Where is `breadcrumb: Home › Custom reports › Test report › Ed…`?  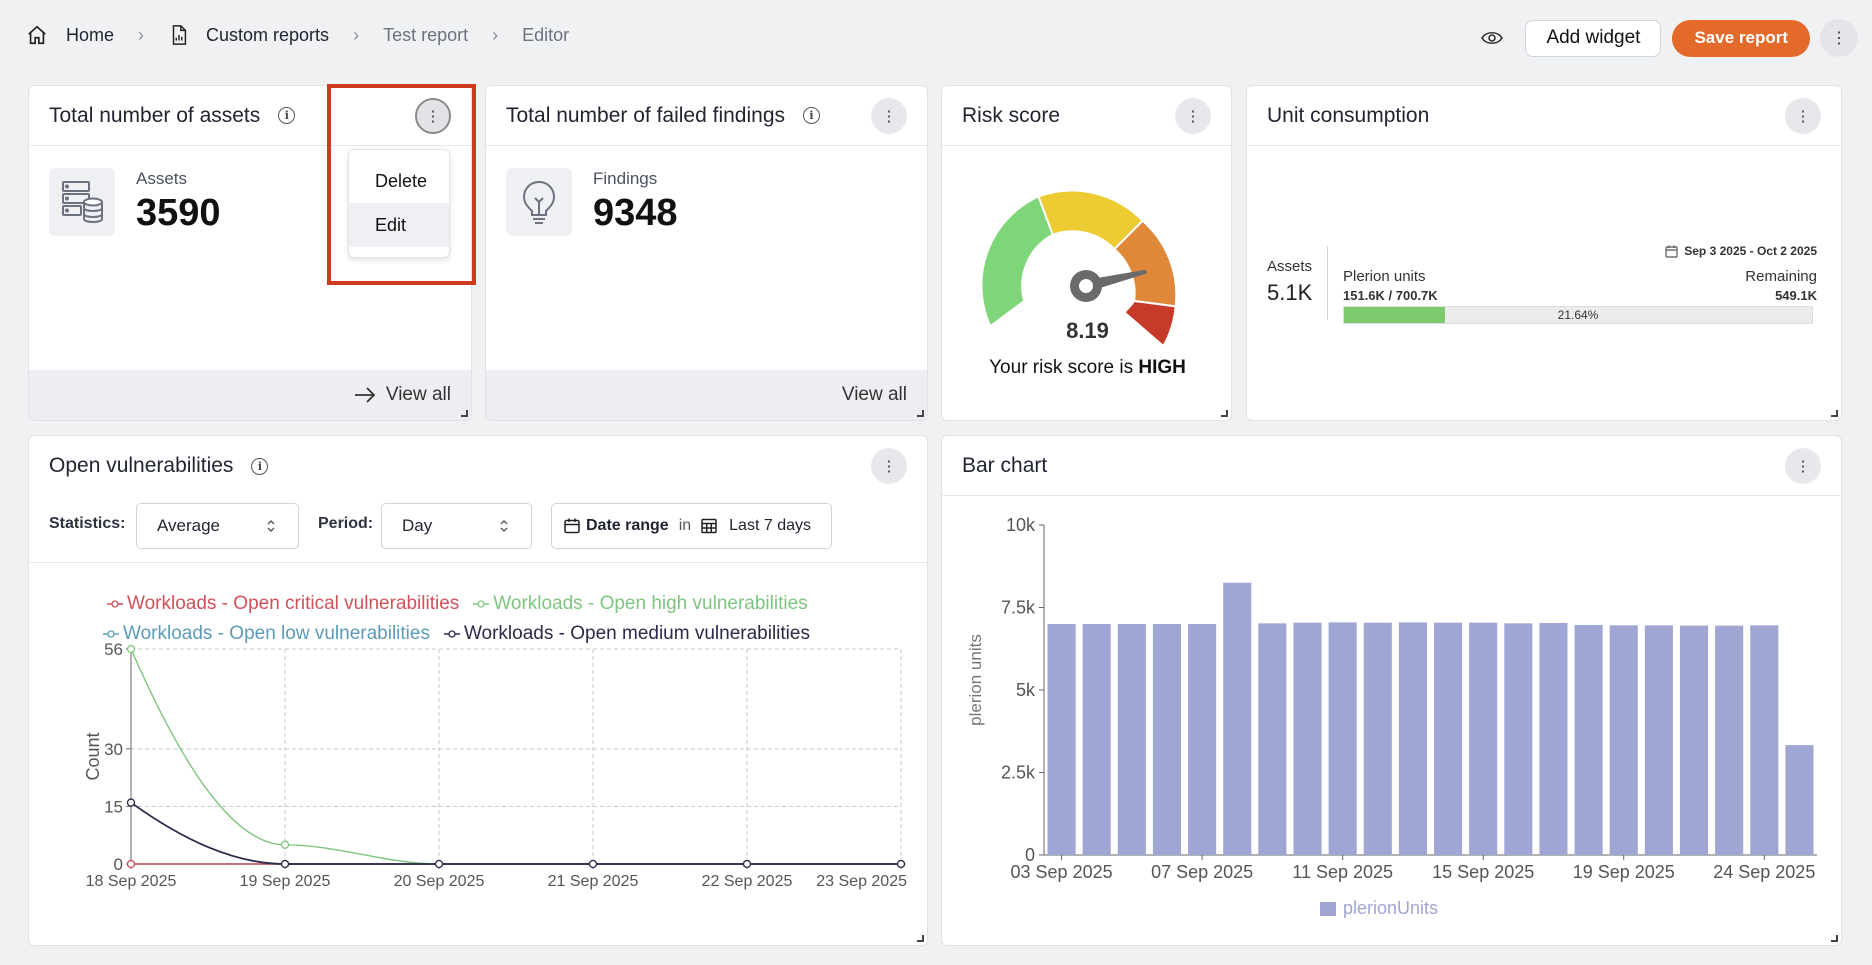
breadcrumb: Home › Custom reports › Test report › Ed… is located at coordinates (297, 35).